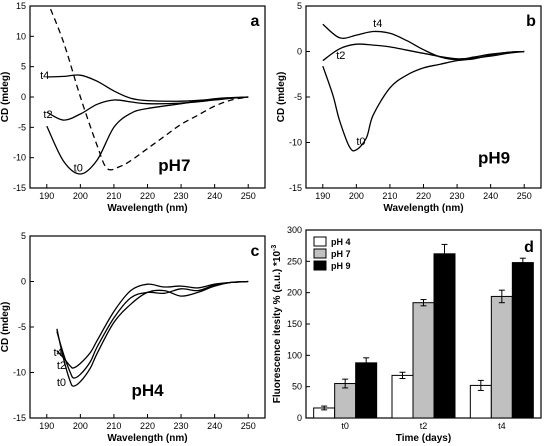 This screenshot has width=550, height=446. Describe the element at coordinates (423, 438) in the screenshot. I see `x-axis-label: Time (days)` at that location.